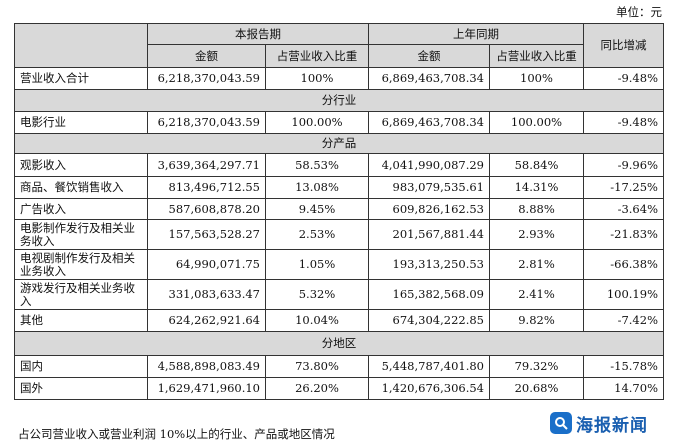 The image size is (674, 445). Describe the element at coordinates (206, 234) in the screenshot. I see `row-cur-amount: 157,563,528.27` at that location.